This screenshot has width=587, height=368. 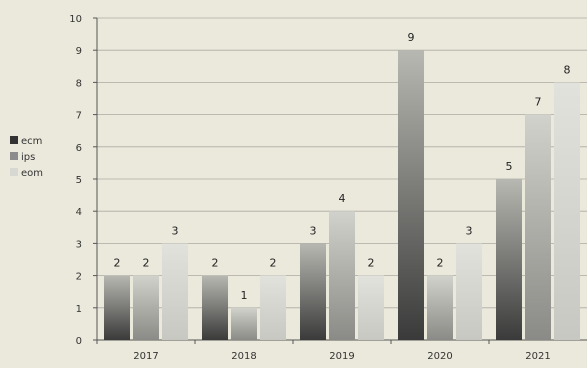 What do you see at coordinates (509, 166) in the screenshot?
I see `data-label-ecm-2021: 5` at bounding box center [509, 166].